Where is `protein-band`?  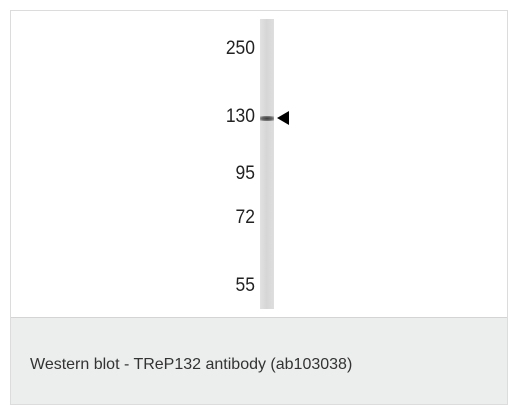
protein-band is located at coordinates (267, 118).